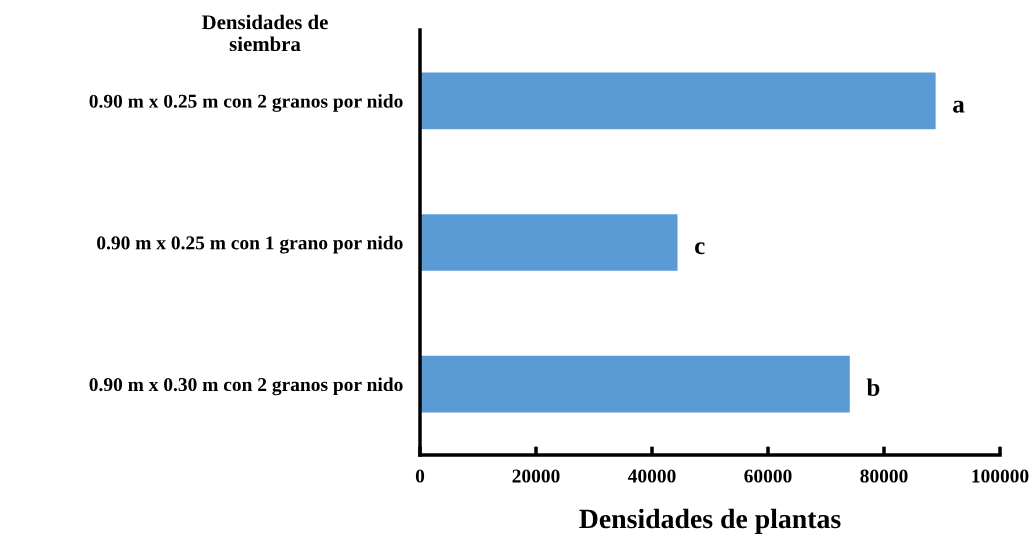  Describe the element at coordinates (959, 106) in the screenshot. I see `annotation: a` at that location.